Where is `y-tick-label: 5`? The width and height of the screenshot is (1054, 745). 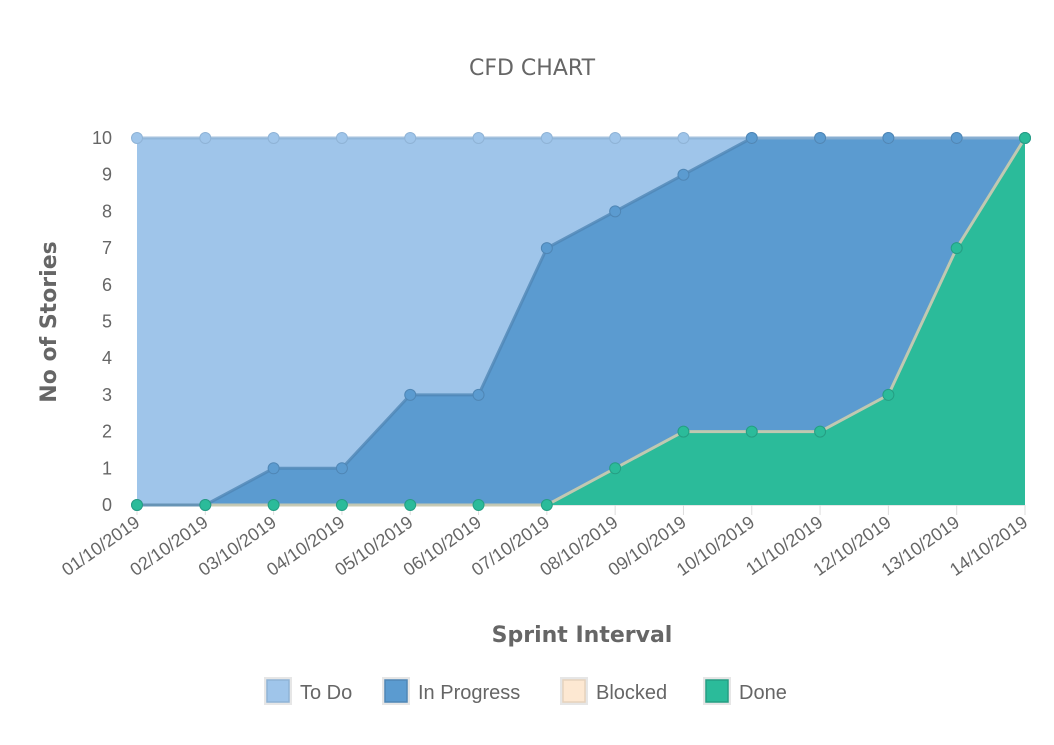 y-tick-label: 5 is located at coordinates (107, 322).